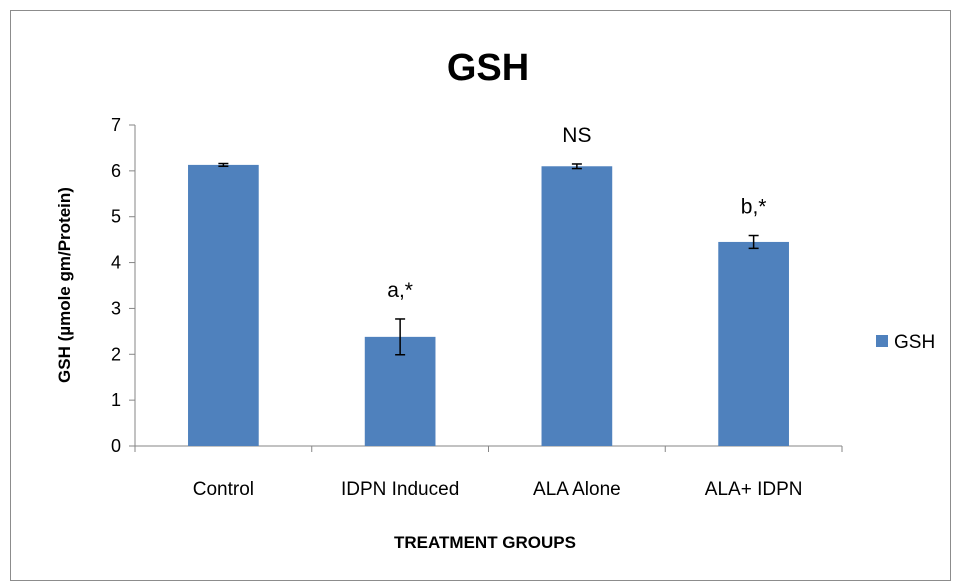  I want to click on y-tick-label: 5, so click(116, 217).